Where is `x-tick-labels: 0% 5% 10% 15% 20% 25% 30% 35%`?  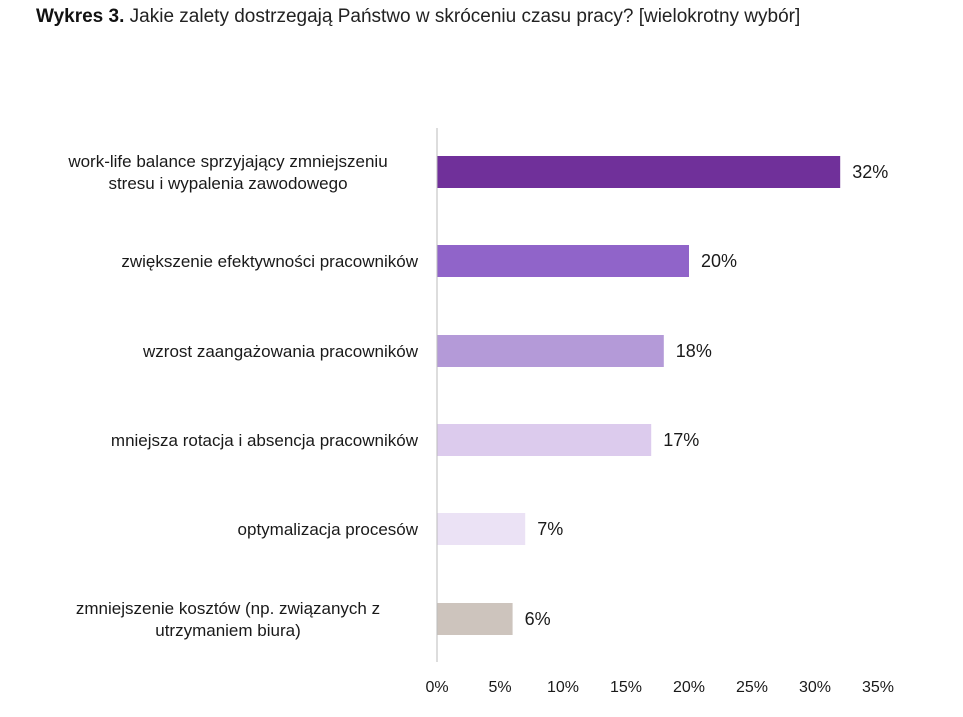 x-tick-labels: 0% 5% 10% 15% 20% 25% 30% 35% is located at coordinates (659, 687).